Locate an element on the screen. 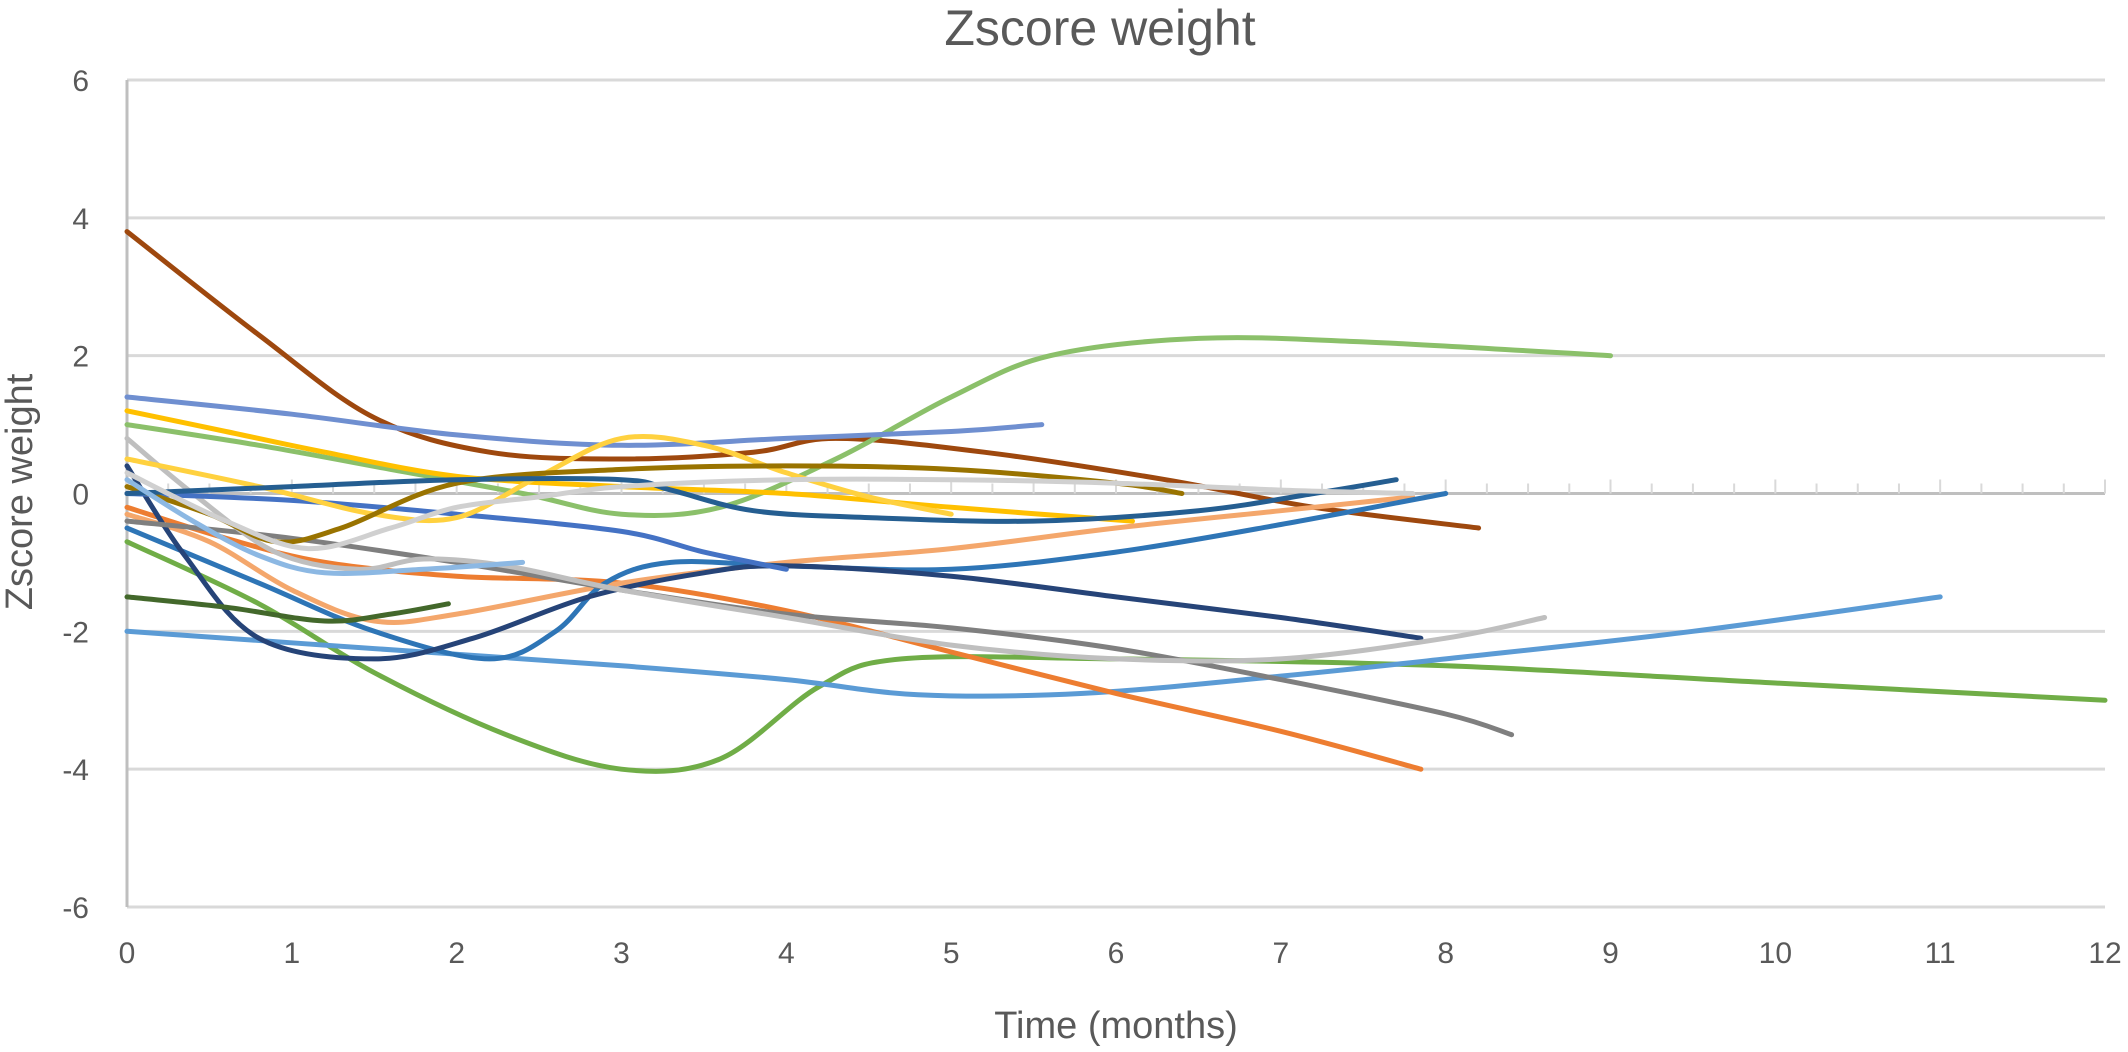 Image resolution: width=2128 pixels, height=1052 pixels. x-tick-label: 6 is located at coordinates (1116, 953).